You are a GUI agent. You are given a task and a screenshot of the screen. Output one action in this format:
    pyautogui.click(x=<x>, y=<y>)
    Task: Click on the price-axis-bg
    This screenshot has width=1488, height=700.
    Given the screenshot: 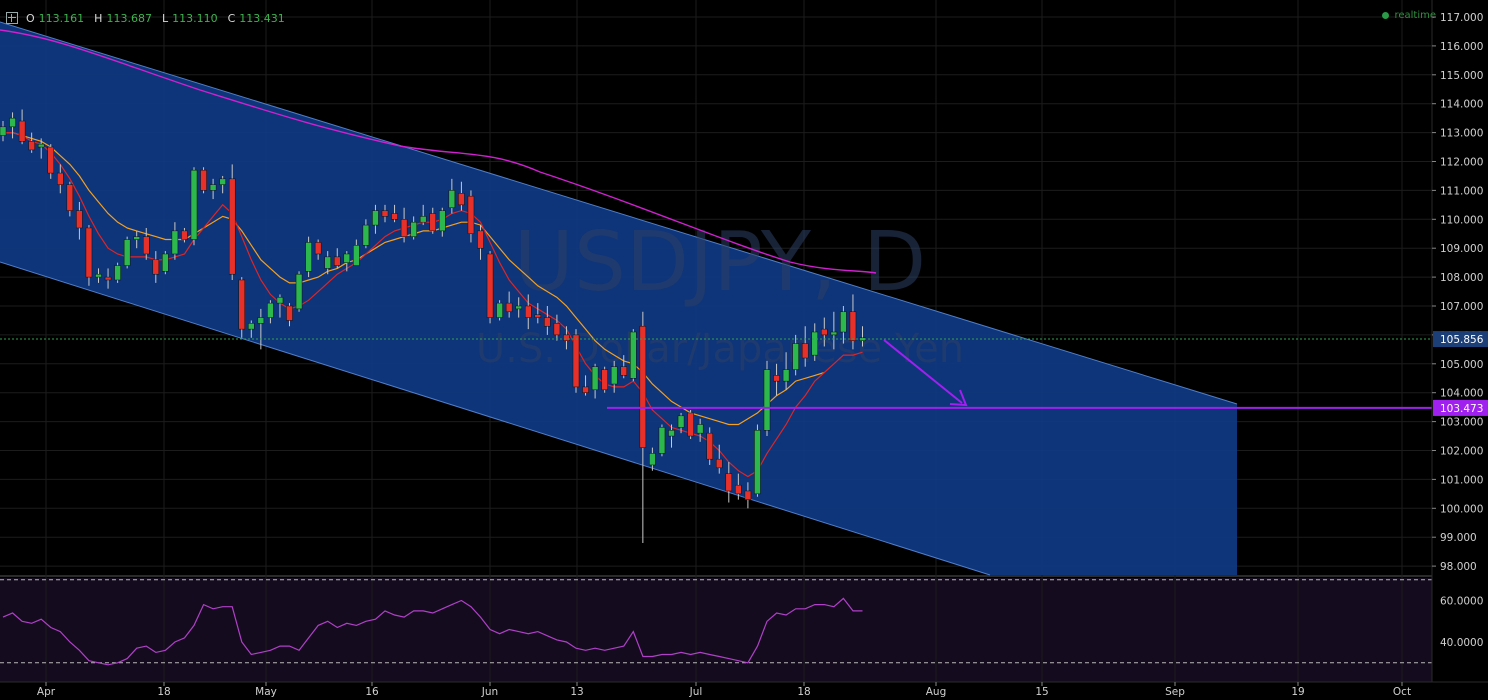 What is the action you would take?
    pyautogui.click(x=1460, y=350)
    